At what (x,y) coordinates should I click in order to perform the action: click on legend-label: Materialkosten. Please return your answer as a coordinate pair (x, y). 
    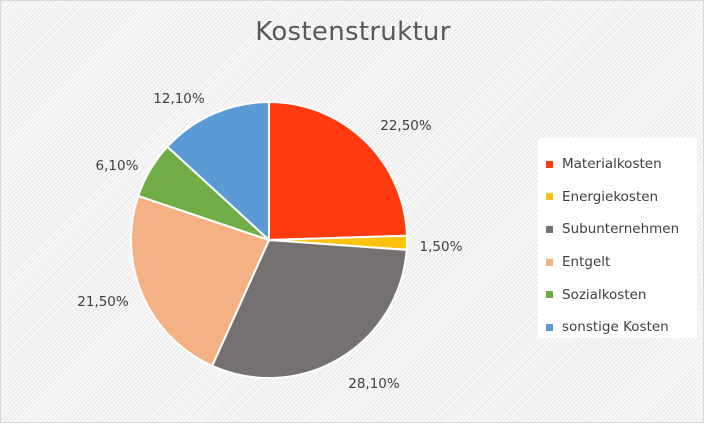
    Looking at the image, I should click on (612, 164).